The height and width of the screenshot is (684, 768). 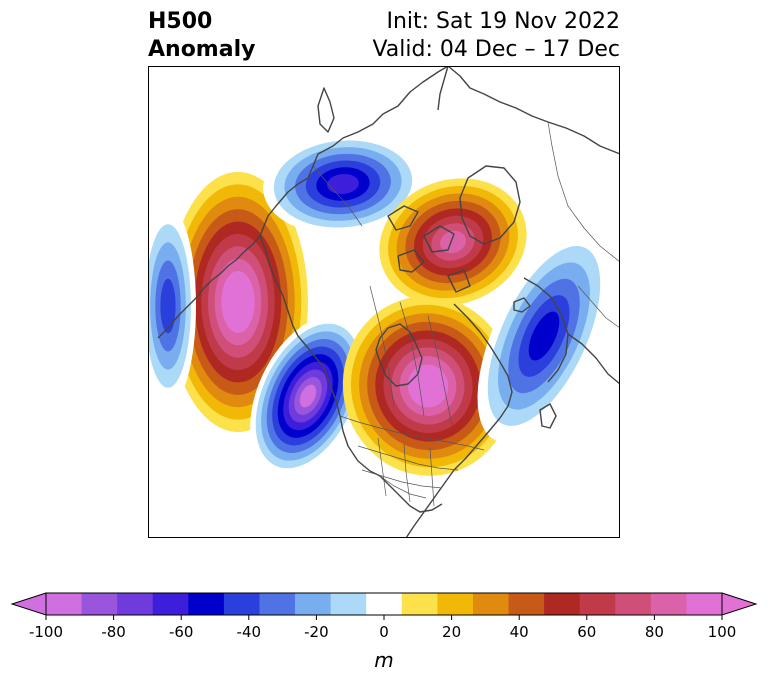 What do you see at coordinates (739, 604) in the screenshot?
I see `colorbar-extend-high` at bounding box center [739, 604].